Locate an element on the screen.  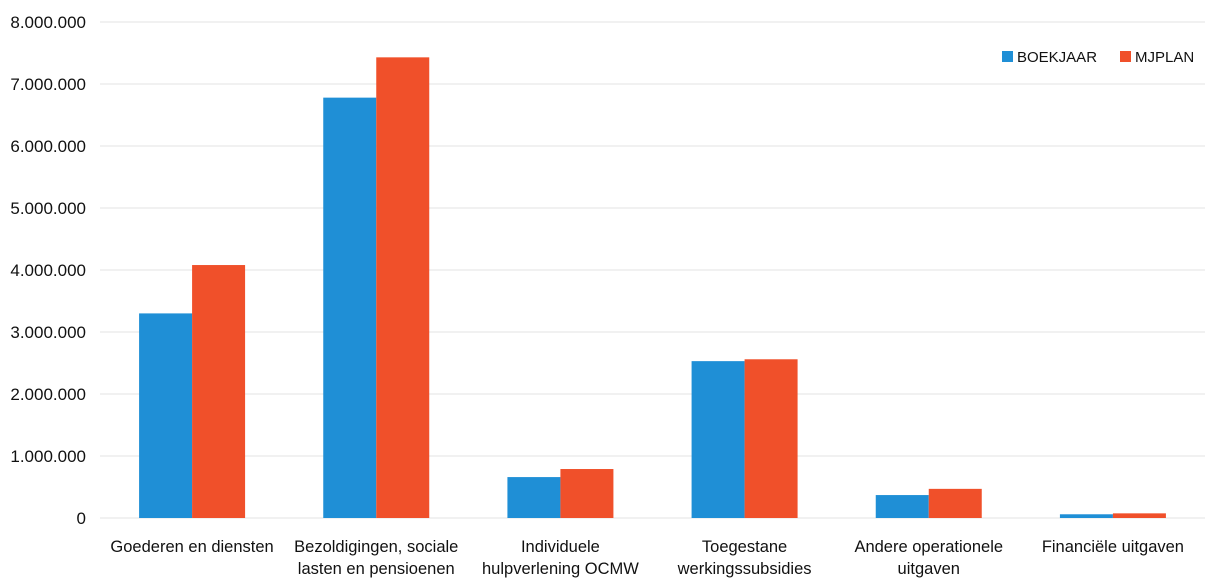
y-tick-label: 8.000.000 is located at coordinates (48, 22).